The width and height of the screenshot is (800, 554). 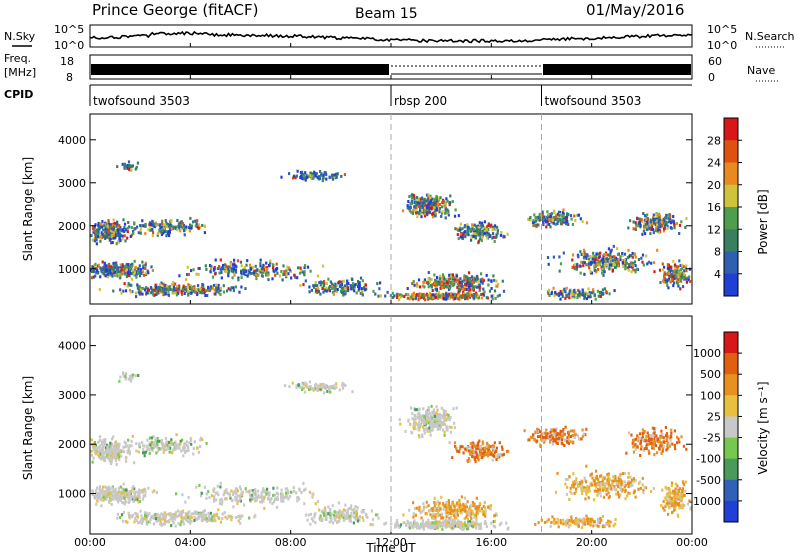 I want to click on power-colorbar-tick-label: 16, so click(x=714, y=207).